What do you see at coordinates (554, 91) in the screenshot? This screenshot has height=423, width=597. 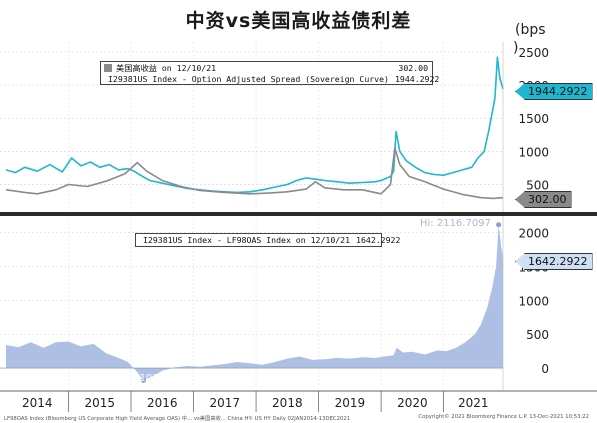 I see `last-value-tag-cn-hy: 1944.2922` at bounding box center [554, 91].